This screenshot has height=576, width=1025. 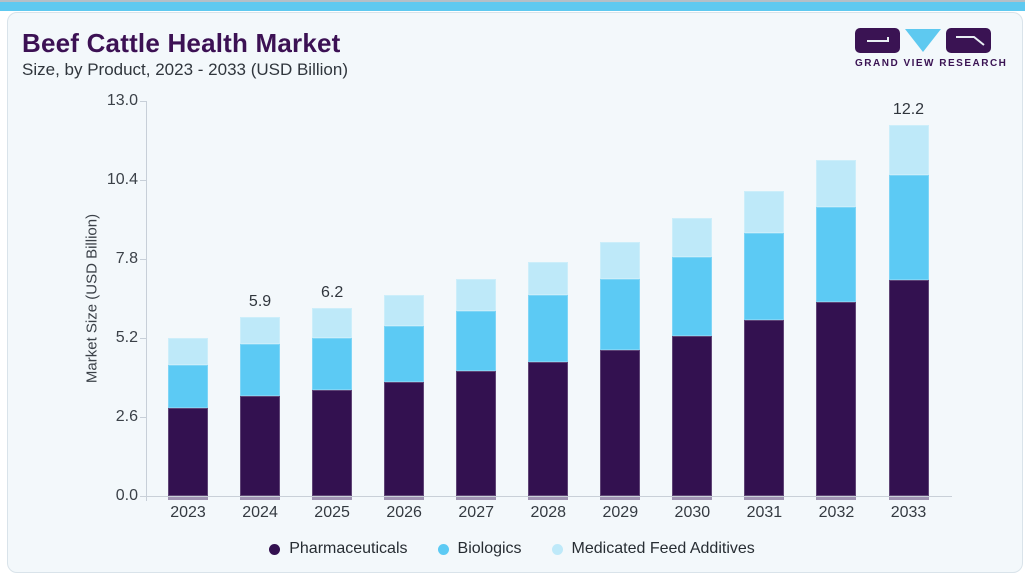 I want to click on bar-column-2033: 12.2, so click(x=908, y=300).